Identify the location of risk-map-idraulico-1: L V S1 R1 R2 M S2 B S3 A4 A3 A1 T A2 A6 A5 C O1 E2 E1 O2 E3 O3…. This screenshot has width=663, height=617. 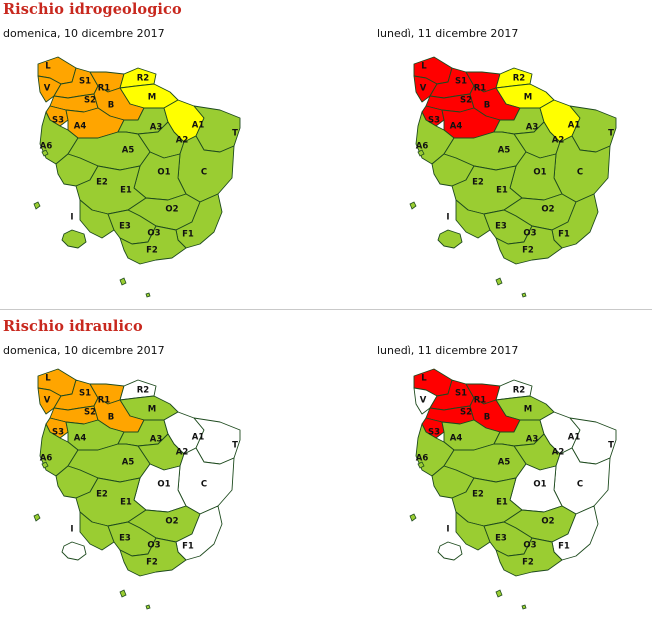
(148, 491).